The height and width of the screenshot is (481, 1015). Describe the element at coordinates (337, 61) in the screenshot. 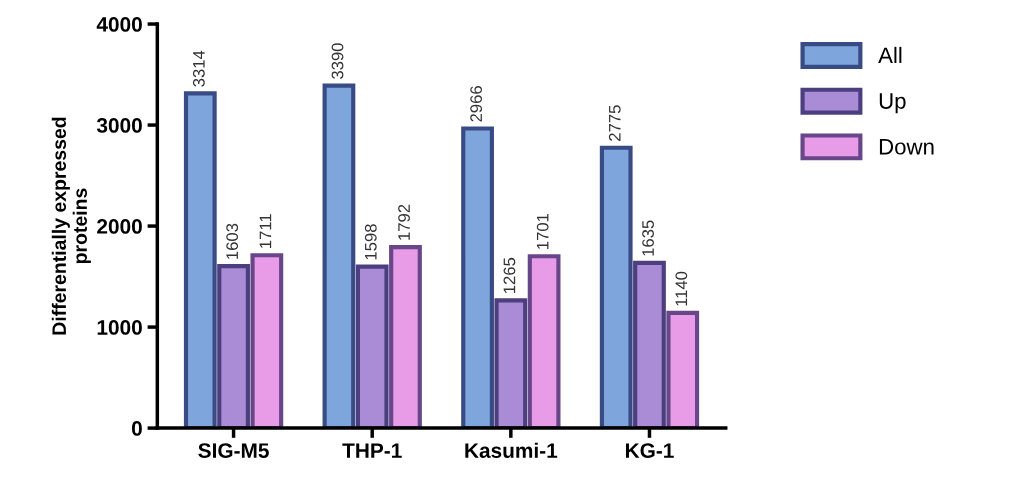

I see `data-label: 3390` at that location.